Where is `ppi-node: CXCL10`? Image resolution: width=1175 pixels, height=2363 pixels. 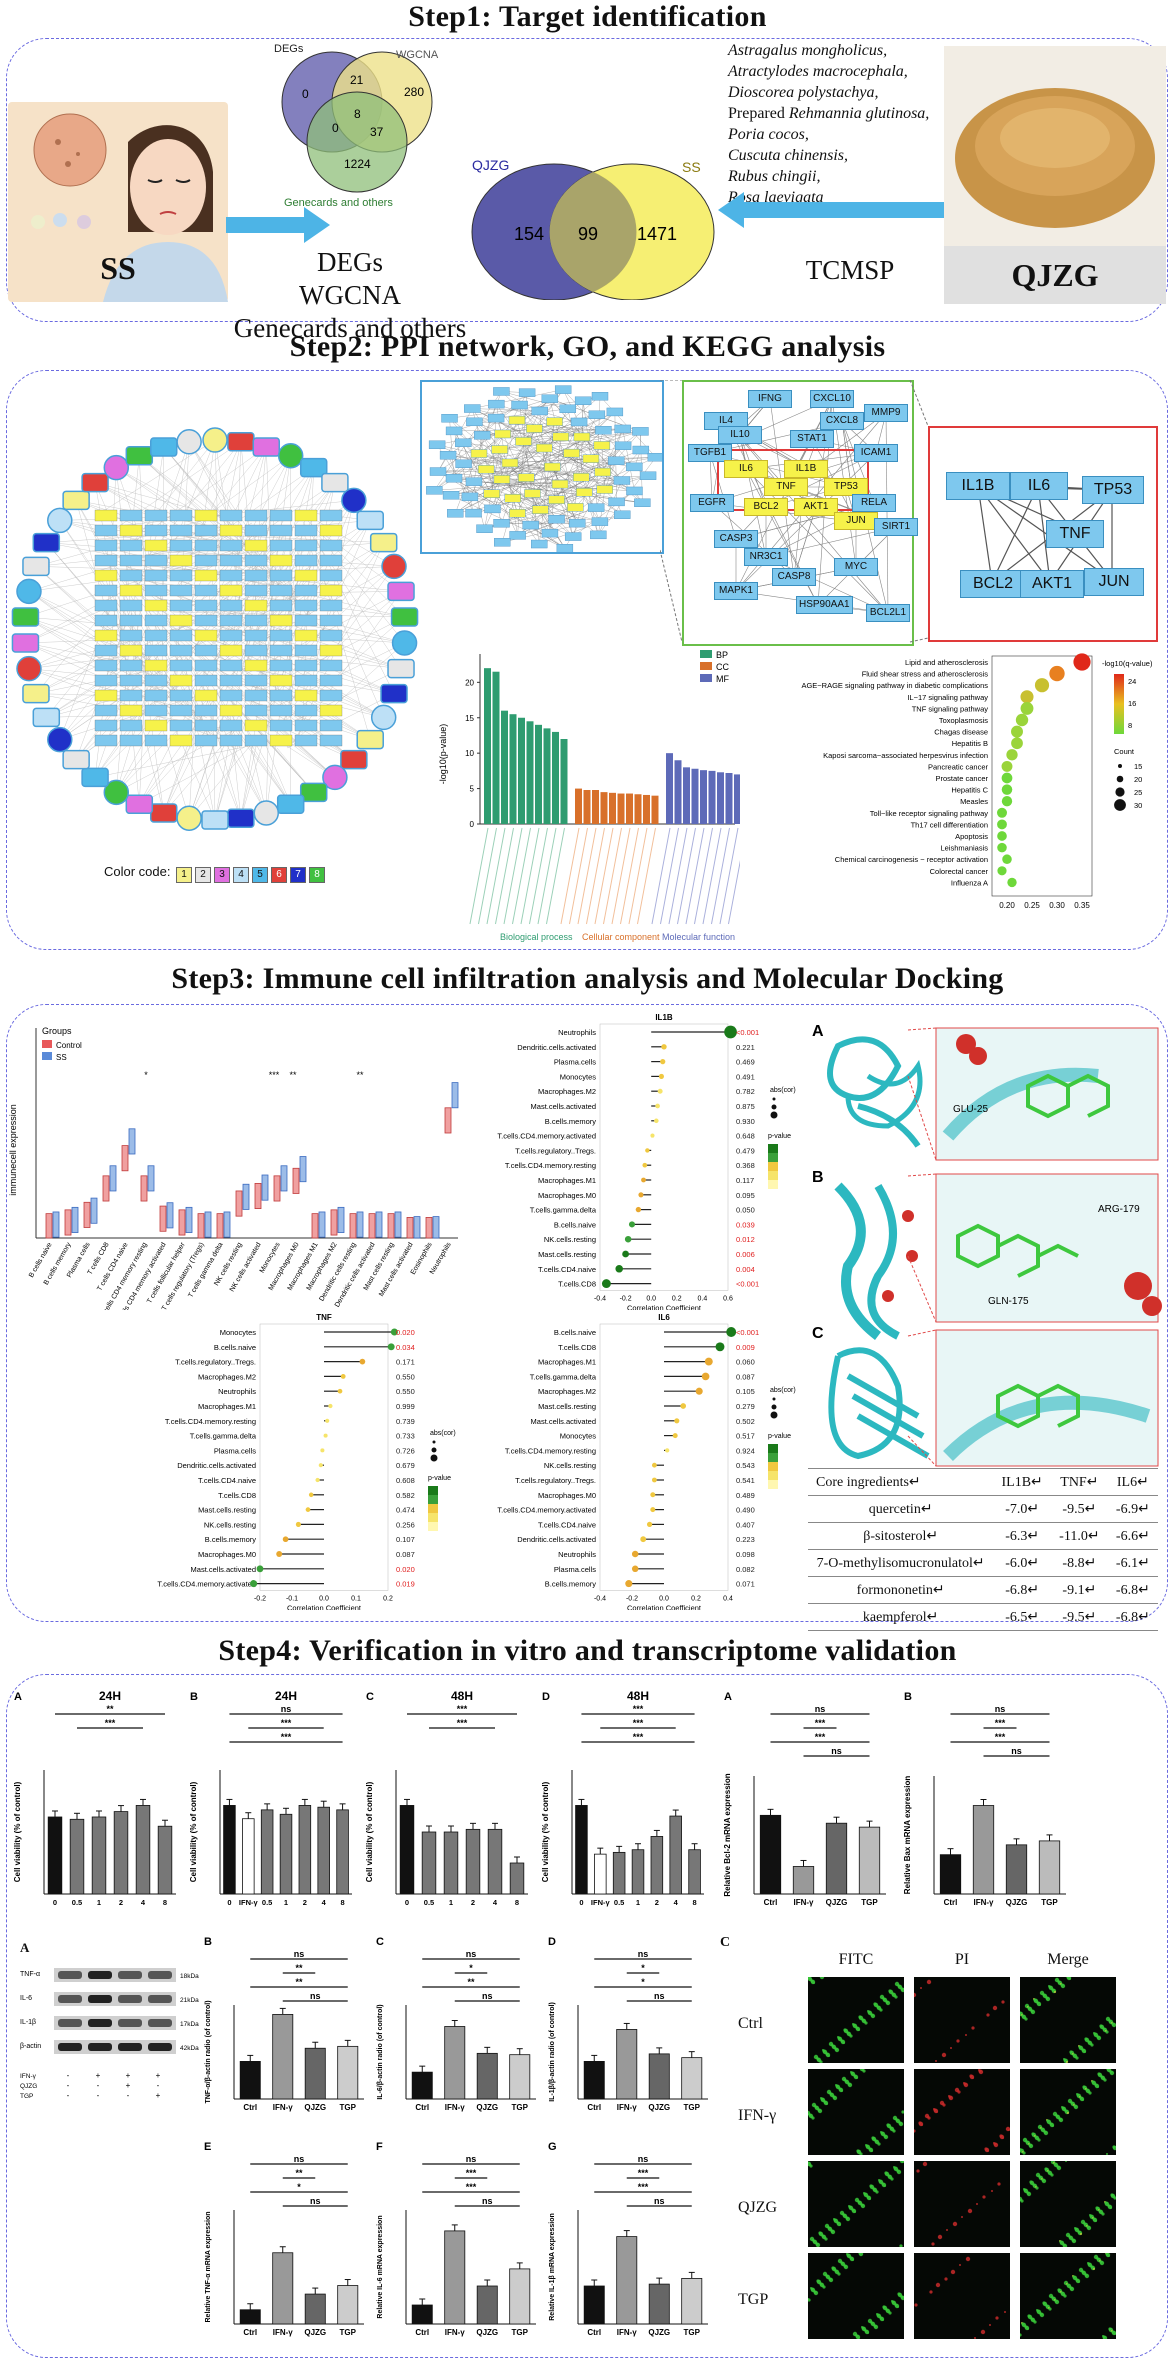
ppi-node: CXCL10 is located at coordinates (832, 399).